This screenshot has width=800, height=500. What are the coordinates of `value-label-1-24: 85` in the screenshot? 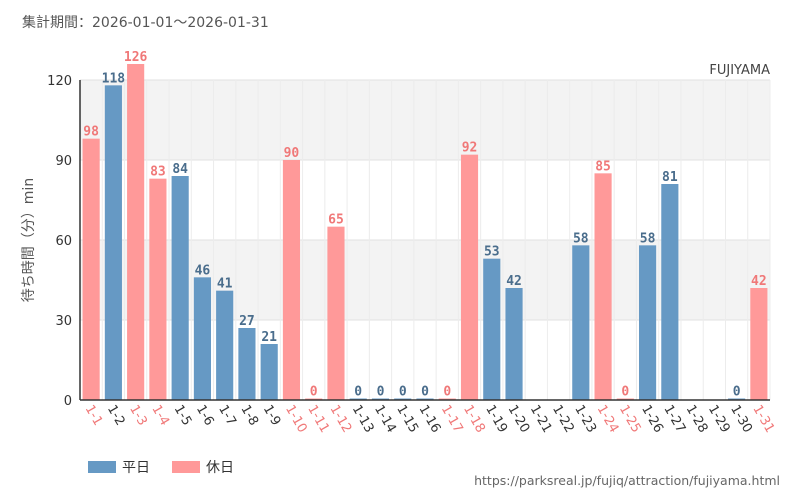 It's located at (603, 166).